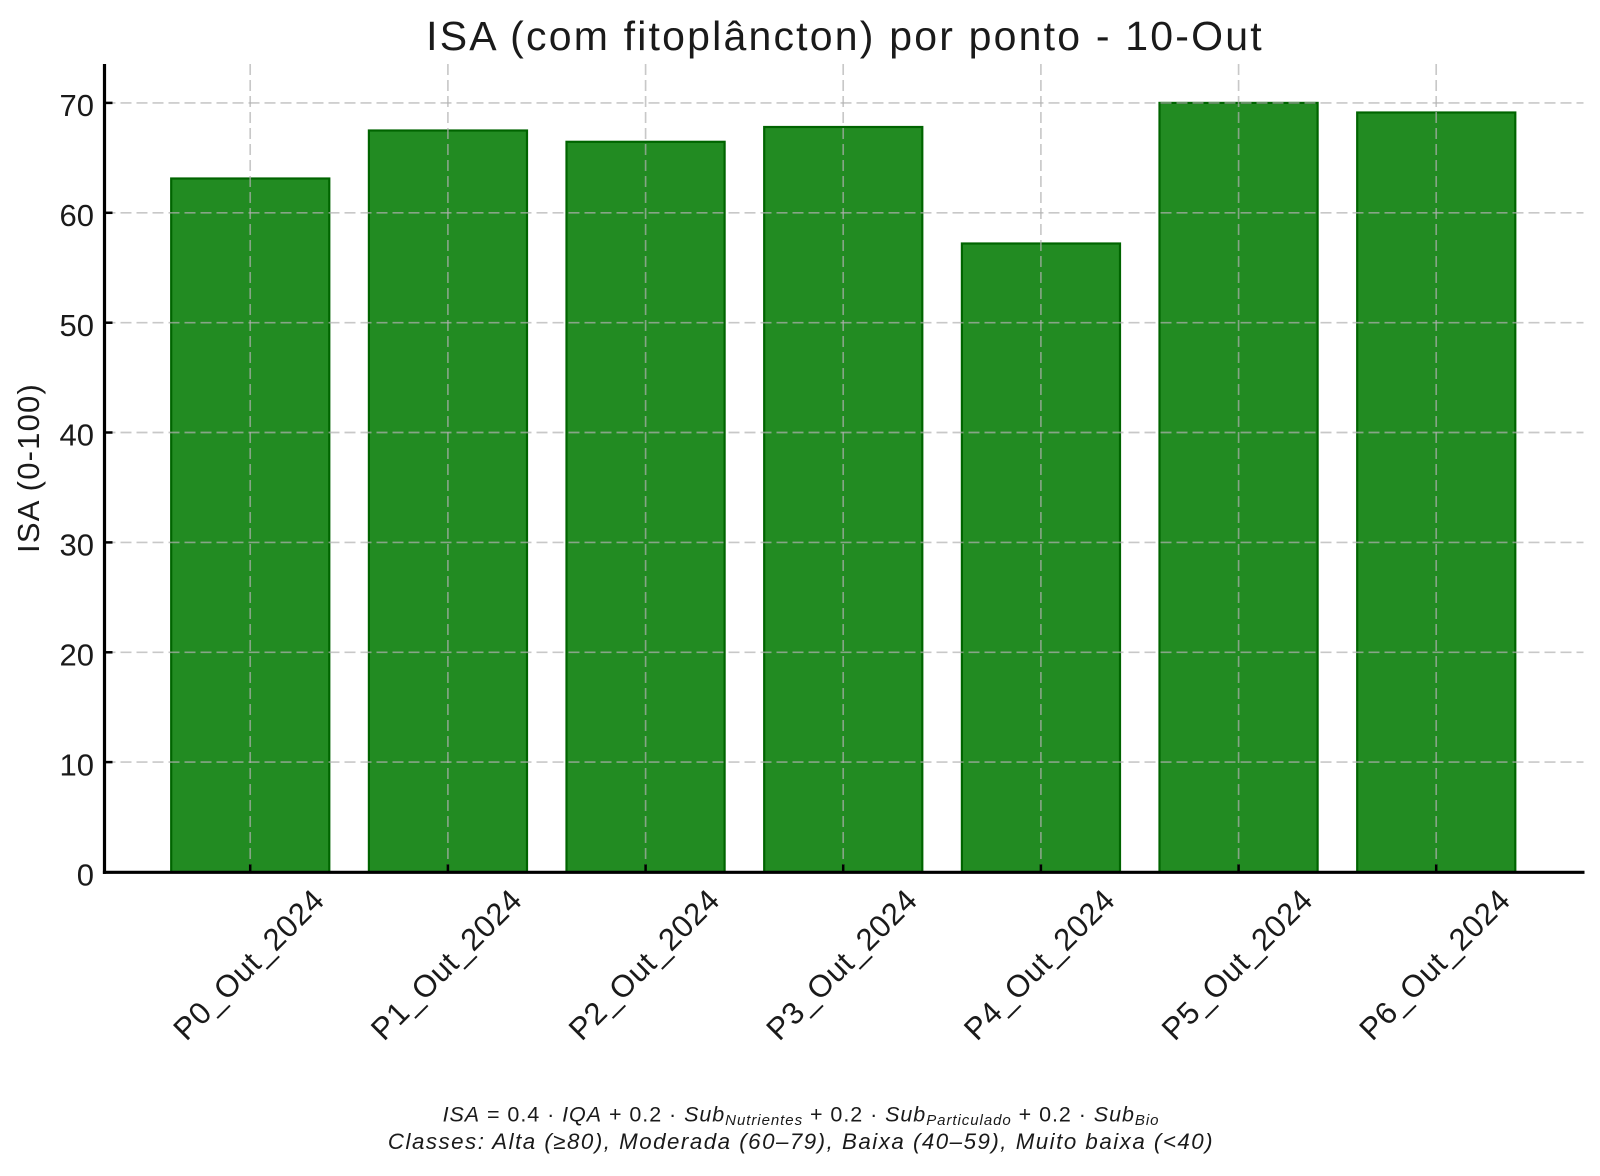  I want to click on svg-text: 30, so click(77, 545).